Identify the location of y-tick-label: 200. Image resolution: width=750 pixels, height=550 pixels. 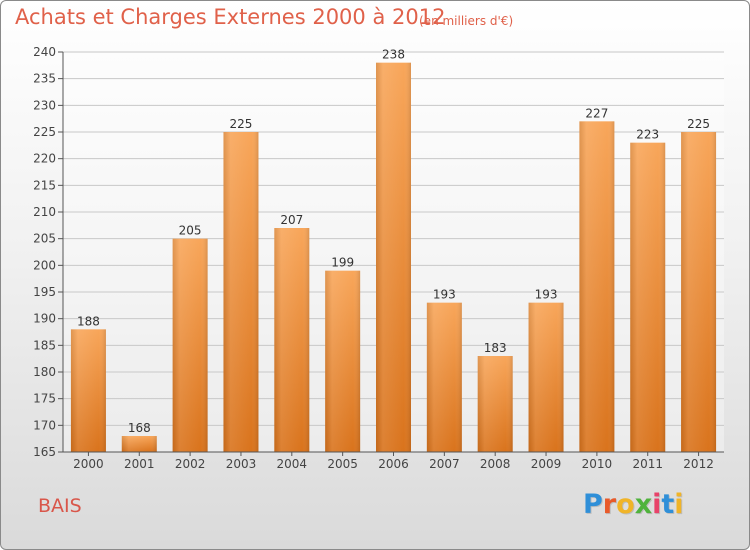
(44, 265).